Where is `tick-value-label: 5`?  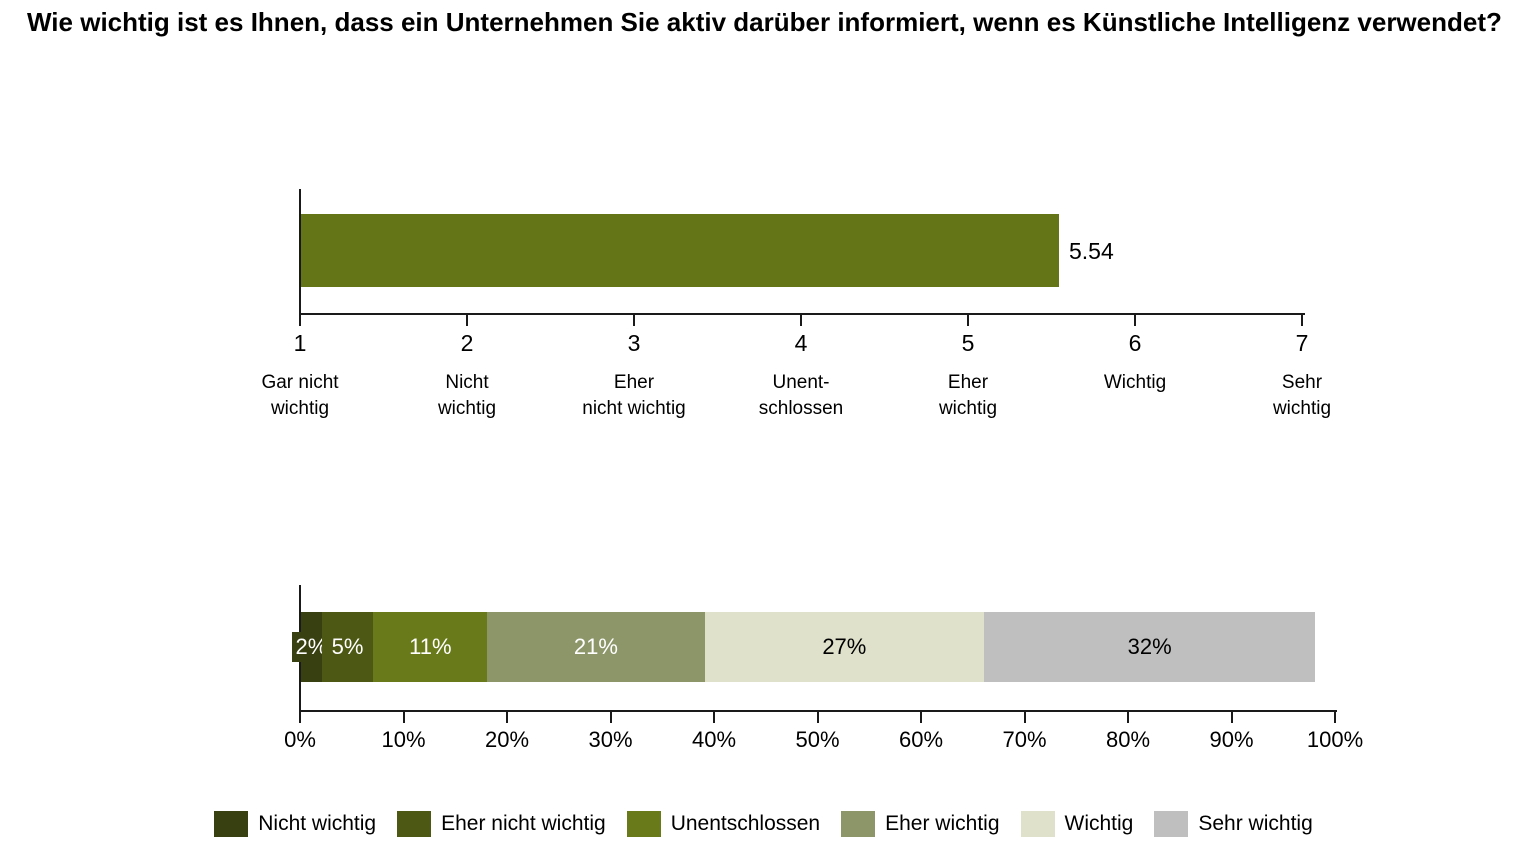 tick-value-label: 5 is located at coordinates (968, 343).